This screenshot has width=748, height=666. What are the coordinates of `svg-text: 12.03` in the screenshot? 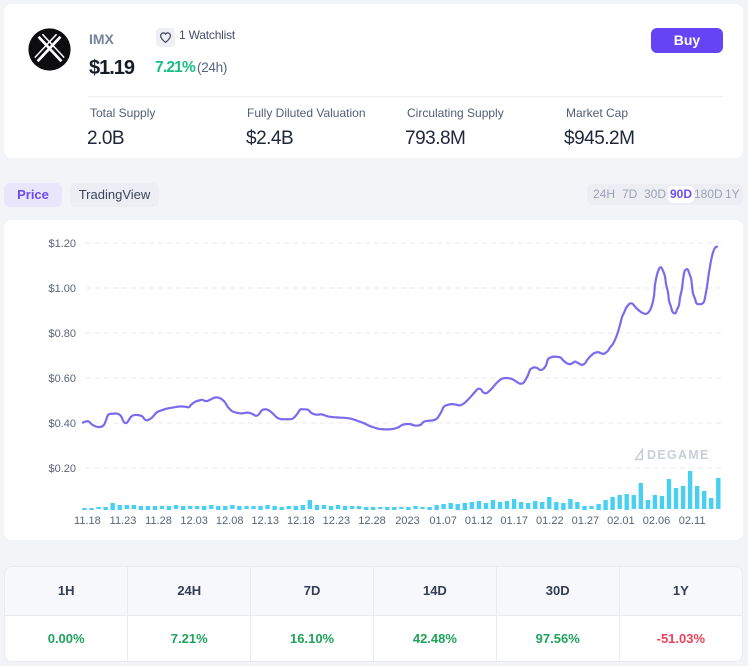 It's located at (194, 521).